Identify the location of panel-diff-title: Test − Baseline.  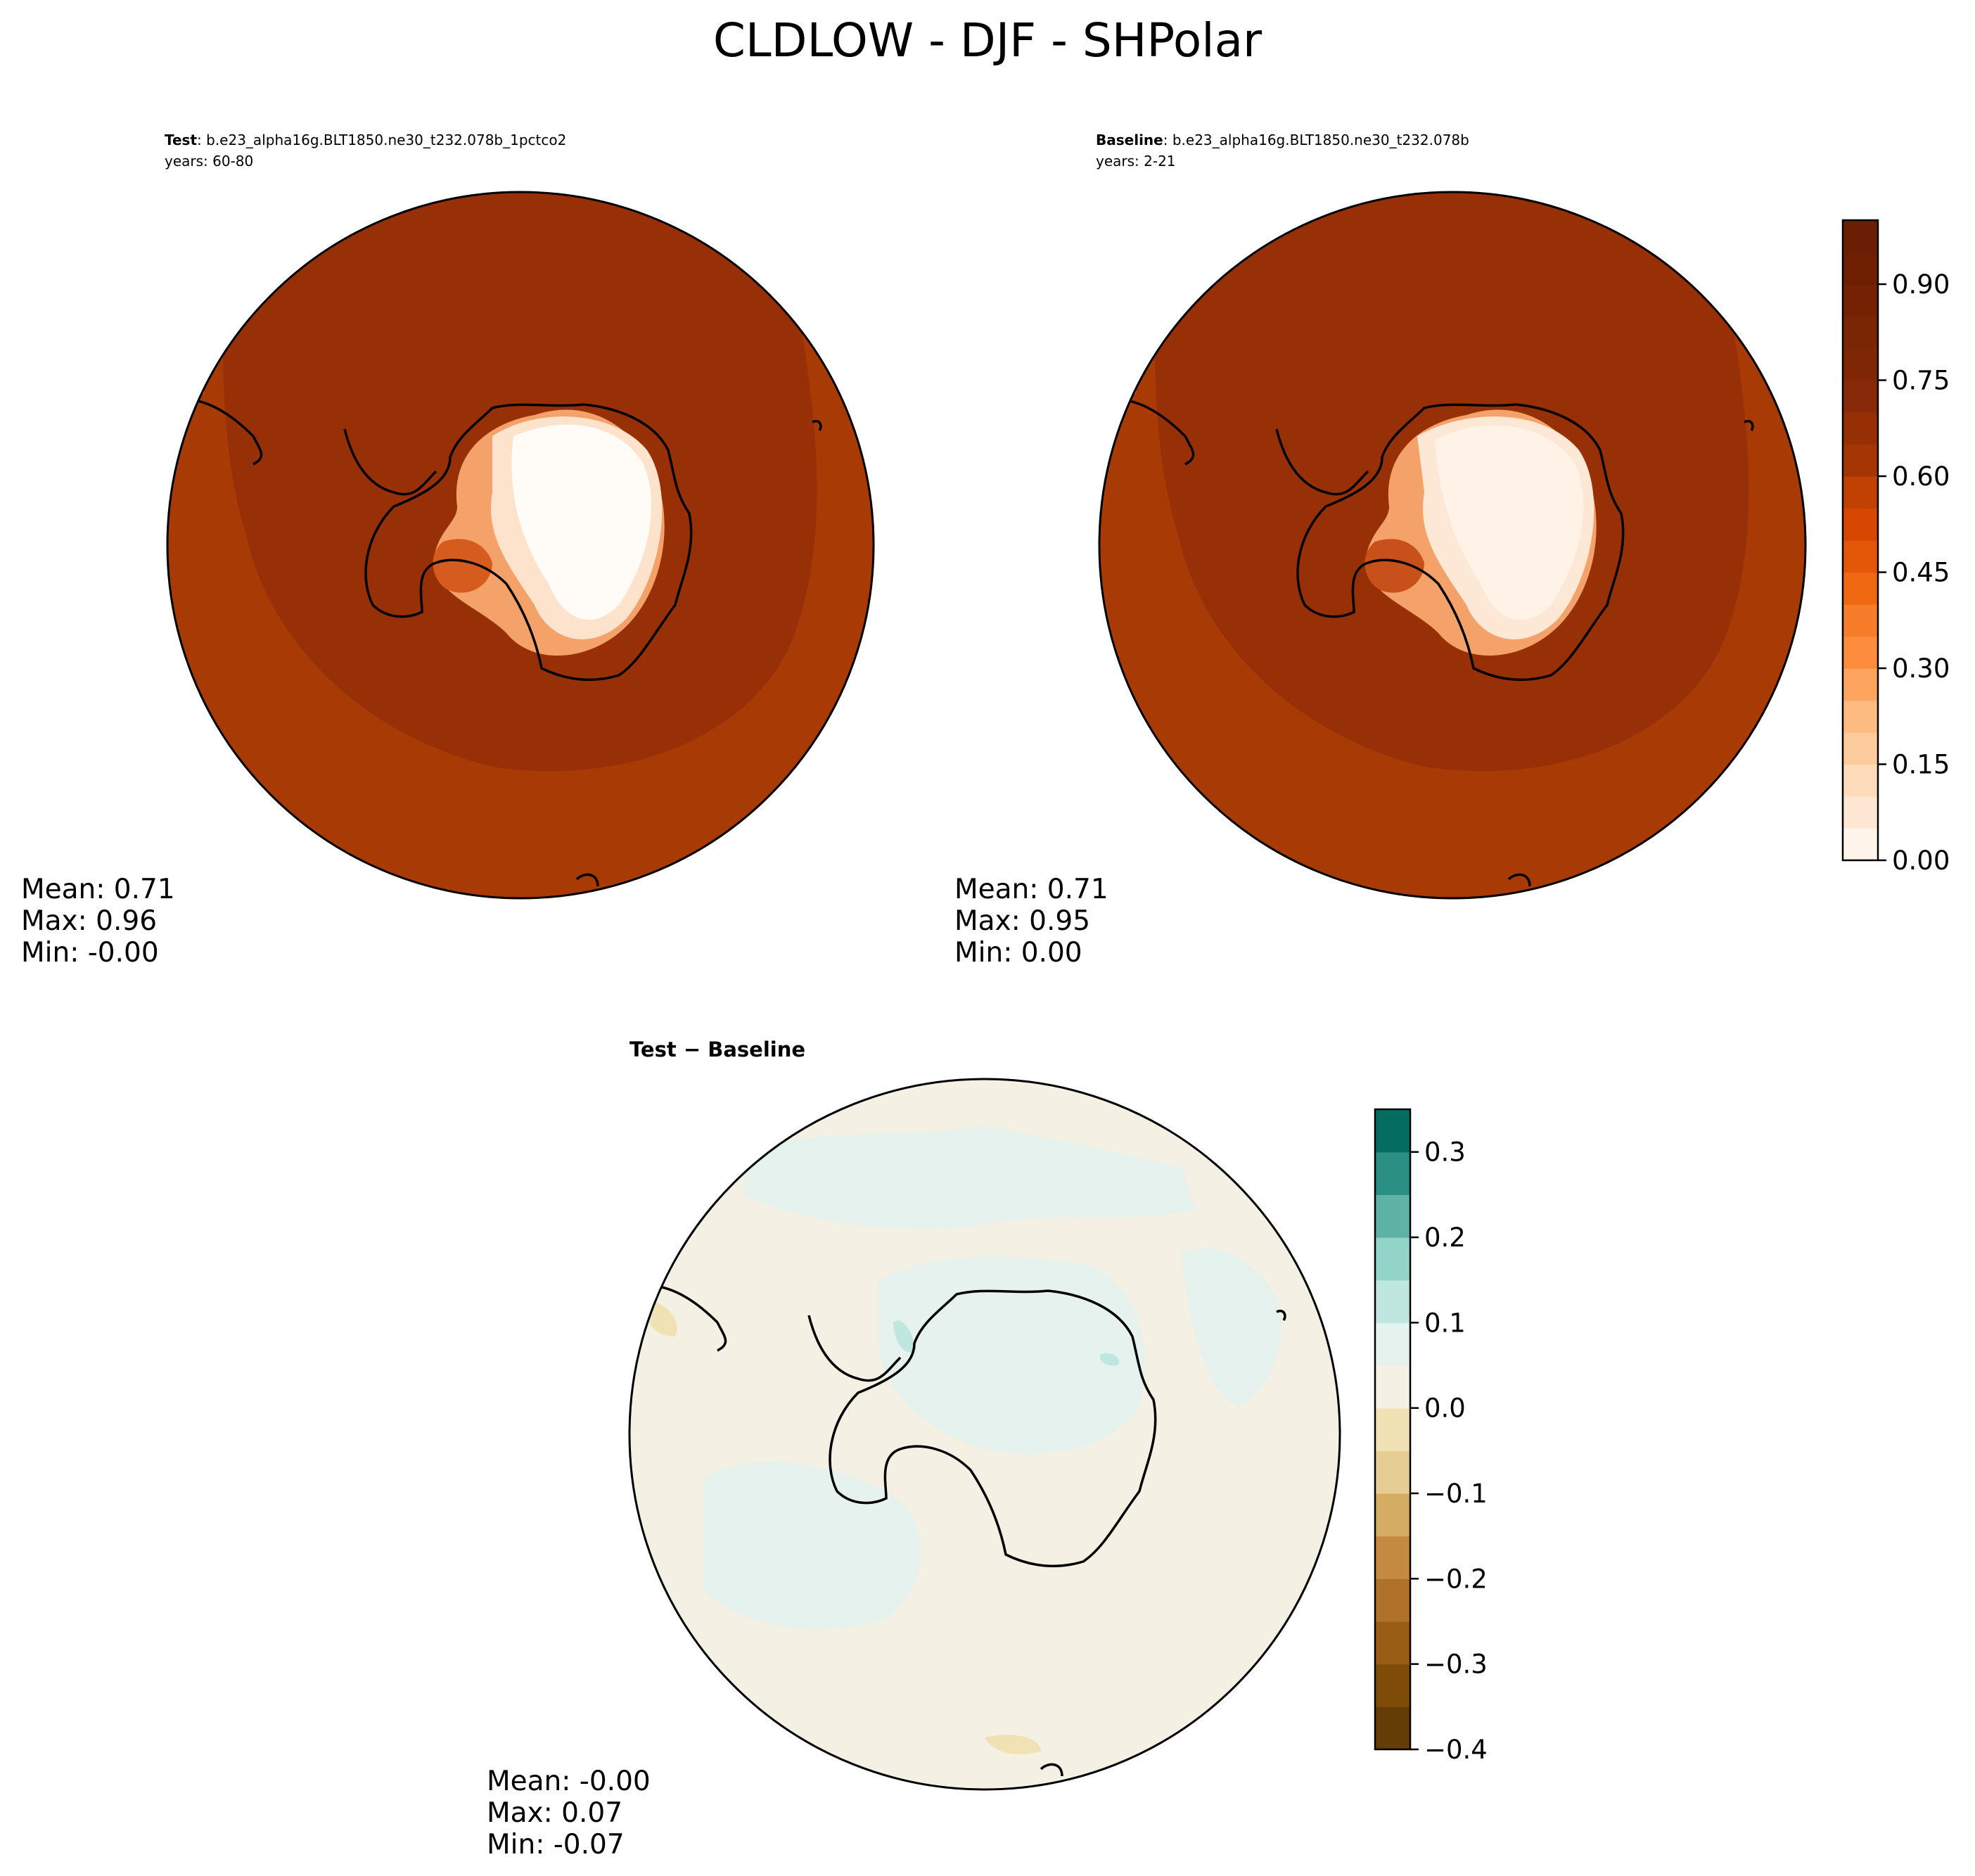
(717, 1049).